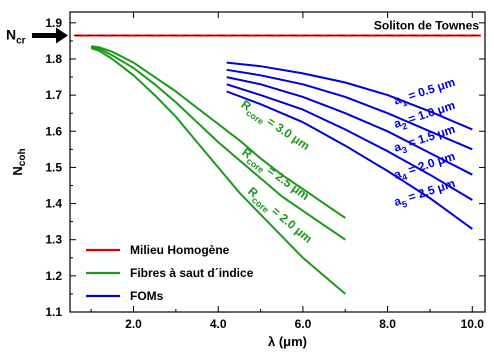 The image size is (494, 352). What do you see at coordinates (387, 324) in the screenshot?
I see `x-tick-label: 8.0` at bounding box center [387, 324].